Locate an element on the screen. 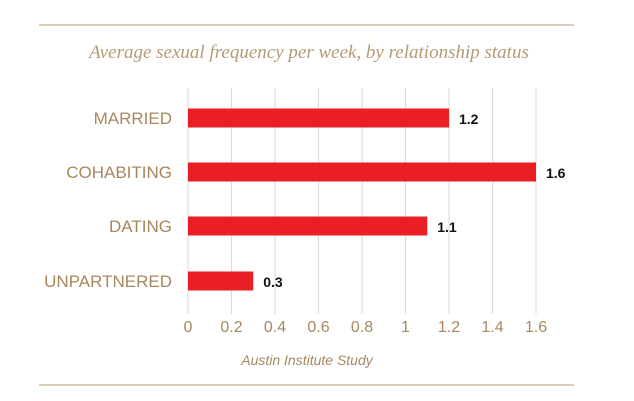 Image resolution: width=634 pixels, height=401 pixels. data-label: 0.3 is located at coordinates (273, 282).